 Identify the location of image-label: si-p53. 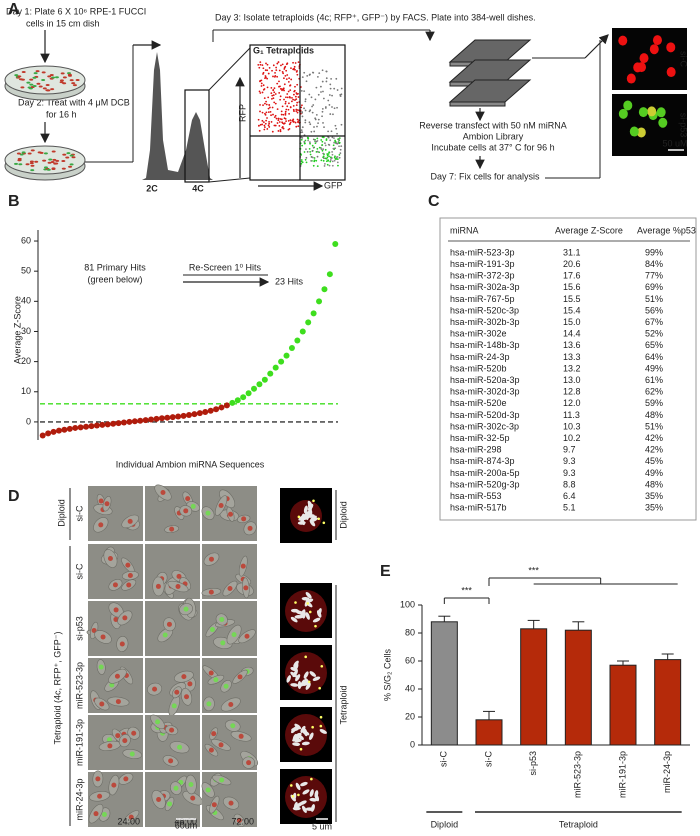
(684, 125).